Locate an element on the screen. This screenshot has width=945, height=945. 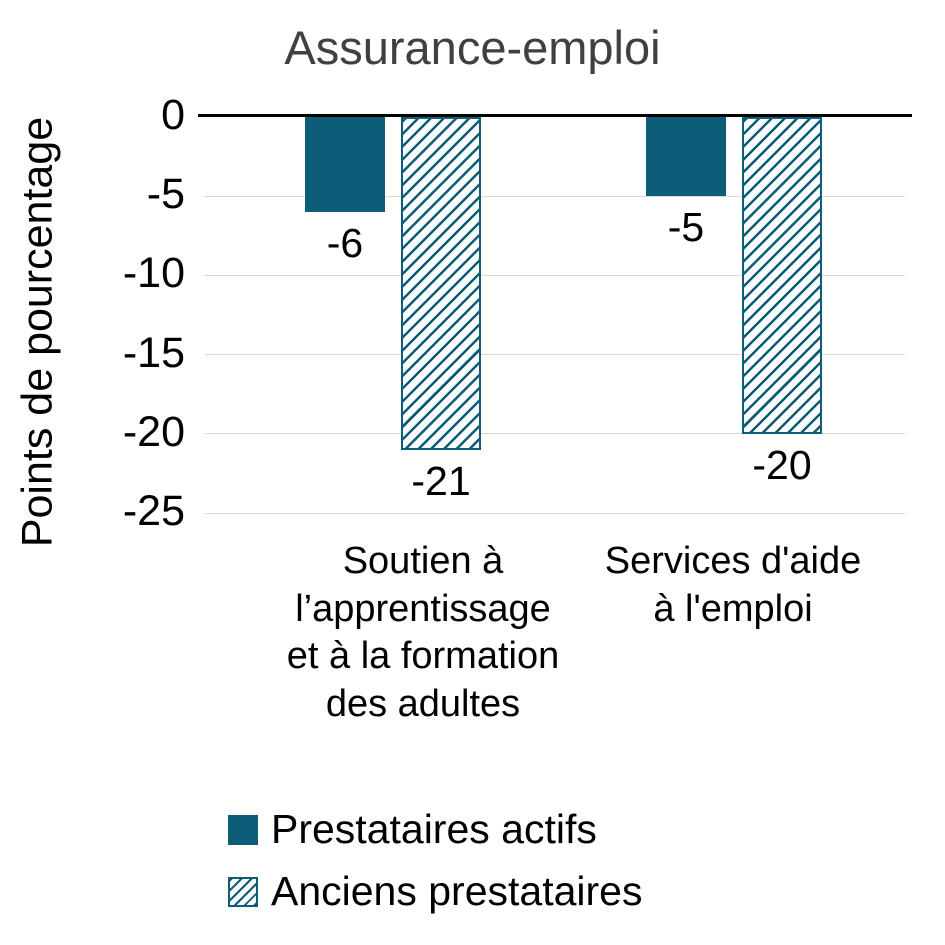
legend-label: Anciens prestataires is located at coordinates (457, 891).